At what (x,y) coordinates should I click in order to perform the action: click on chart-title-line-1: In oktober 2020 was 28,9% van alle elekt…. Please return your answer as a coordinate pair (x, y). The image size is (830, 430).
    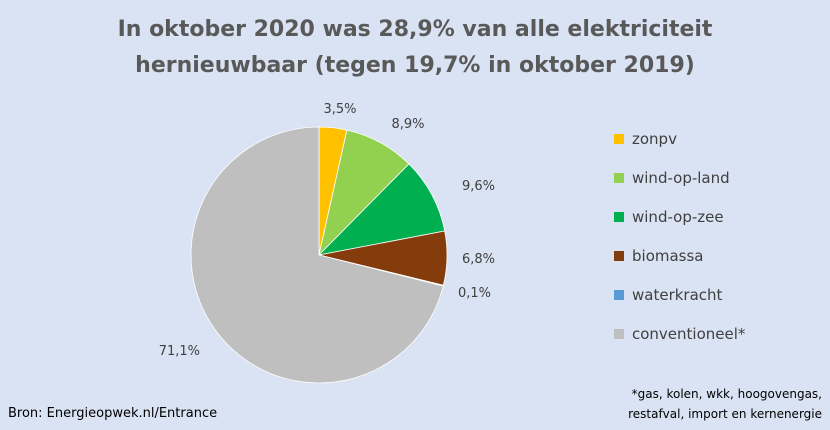
    Looking at the image, I should click on (415, 29).